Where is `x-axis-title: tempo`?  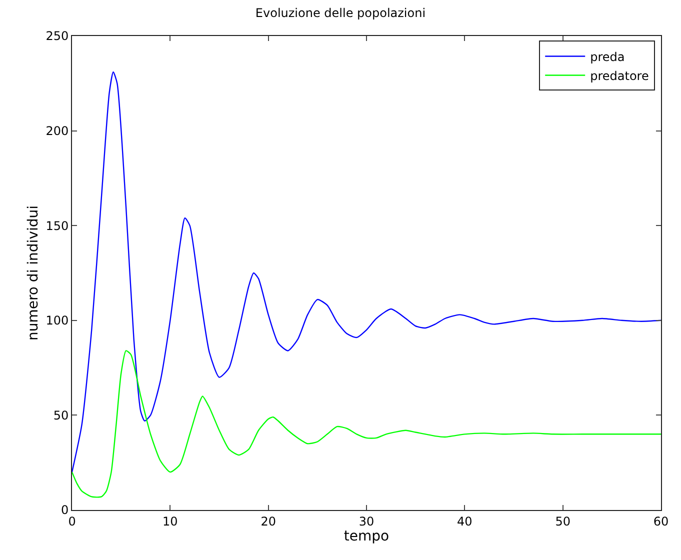
x-axis-title: tempo is located at coordinates (367, 536).